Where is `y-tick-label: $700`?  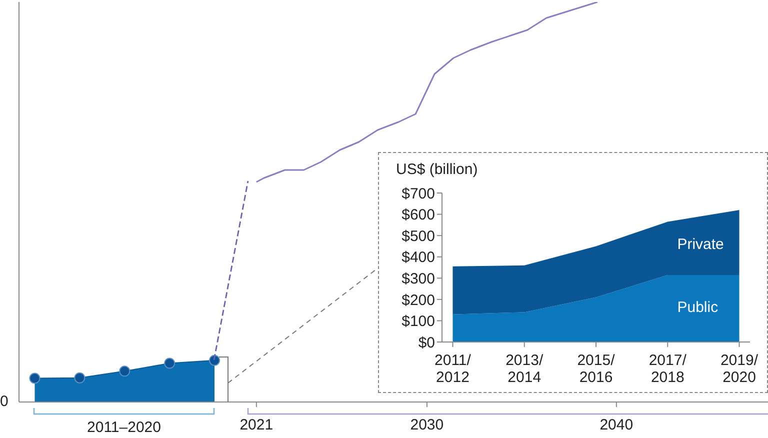
y-tick-label: $700 is located at coordinates (418, 193).